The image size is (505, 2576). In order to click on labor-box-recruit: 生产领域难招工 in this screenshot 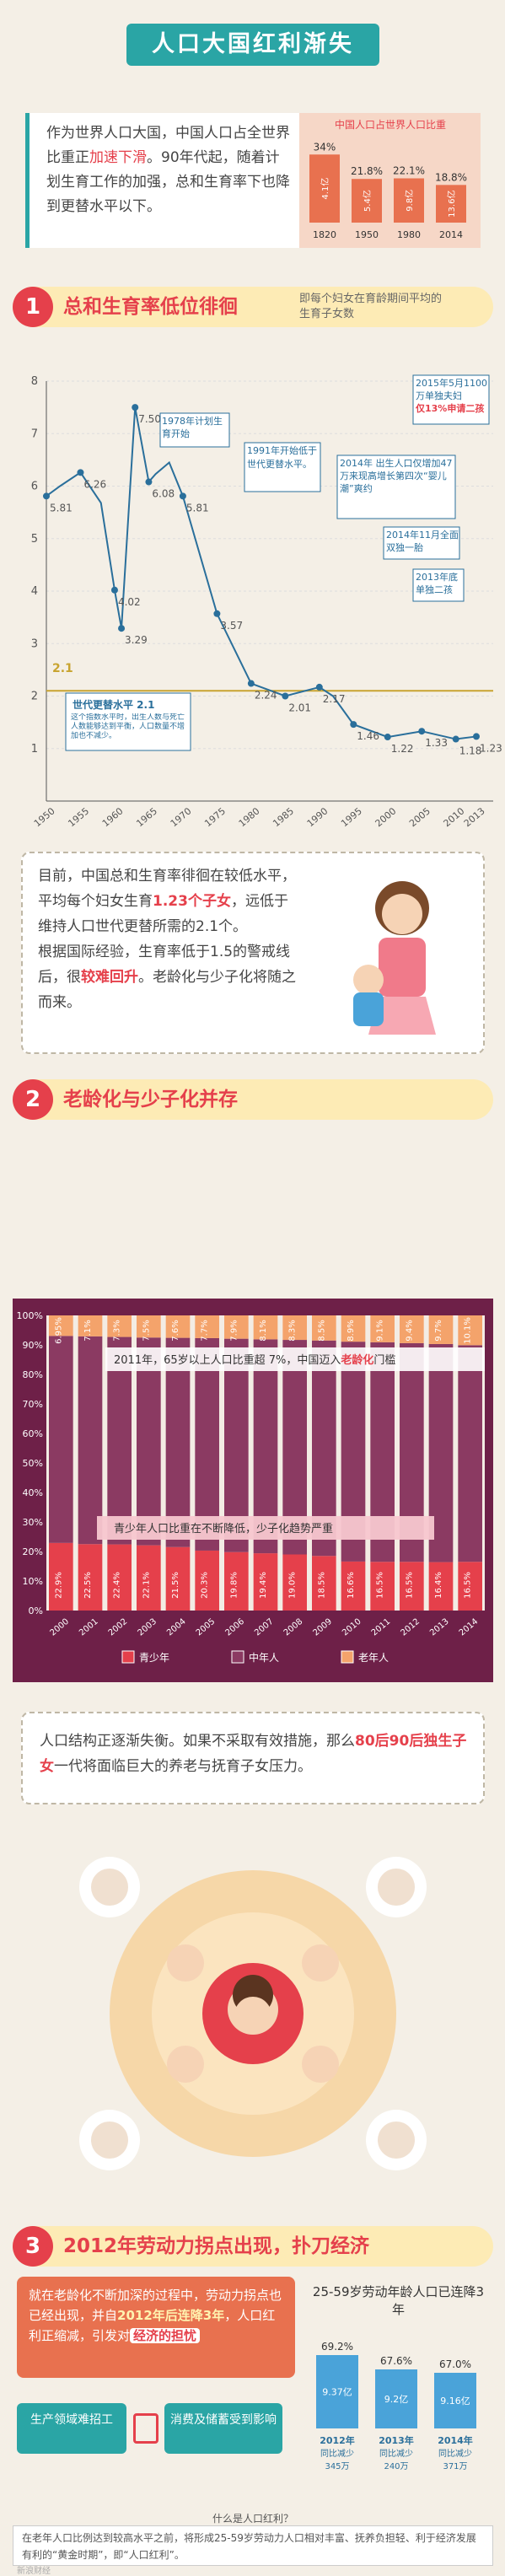, I will do `click(71, 2428)`.